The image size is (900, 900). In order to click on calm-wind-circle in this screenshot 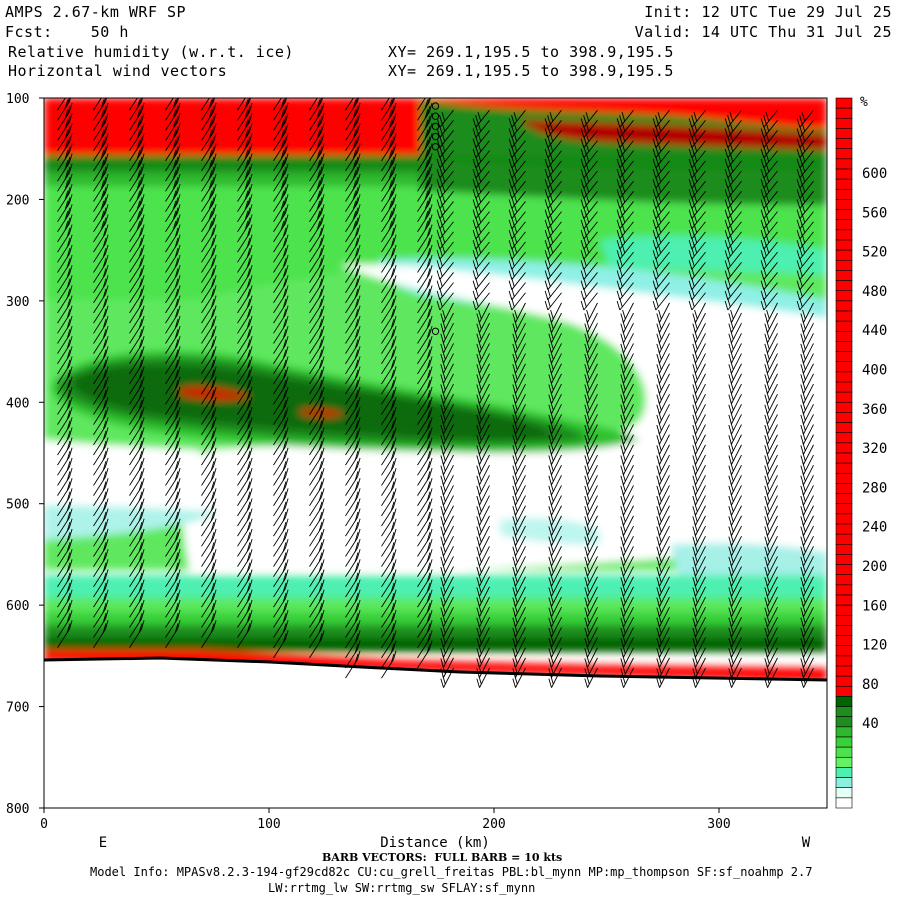, I will do `click(435, 331)`.